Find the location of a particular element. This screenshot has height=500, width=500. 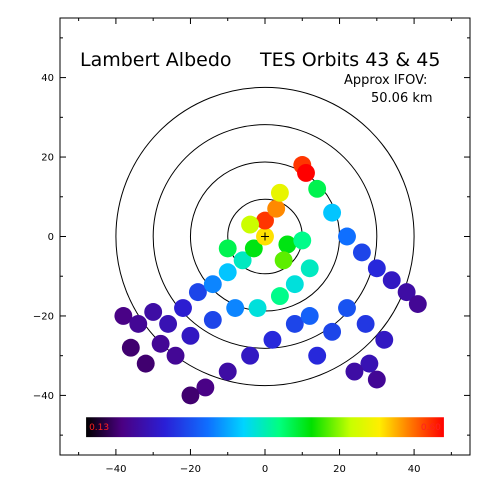

x-tick-label: 20 is located at coordinates (339, 469).